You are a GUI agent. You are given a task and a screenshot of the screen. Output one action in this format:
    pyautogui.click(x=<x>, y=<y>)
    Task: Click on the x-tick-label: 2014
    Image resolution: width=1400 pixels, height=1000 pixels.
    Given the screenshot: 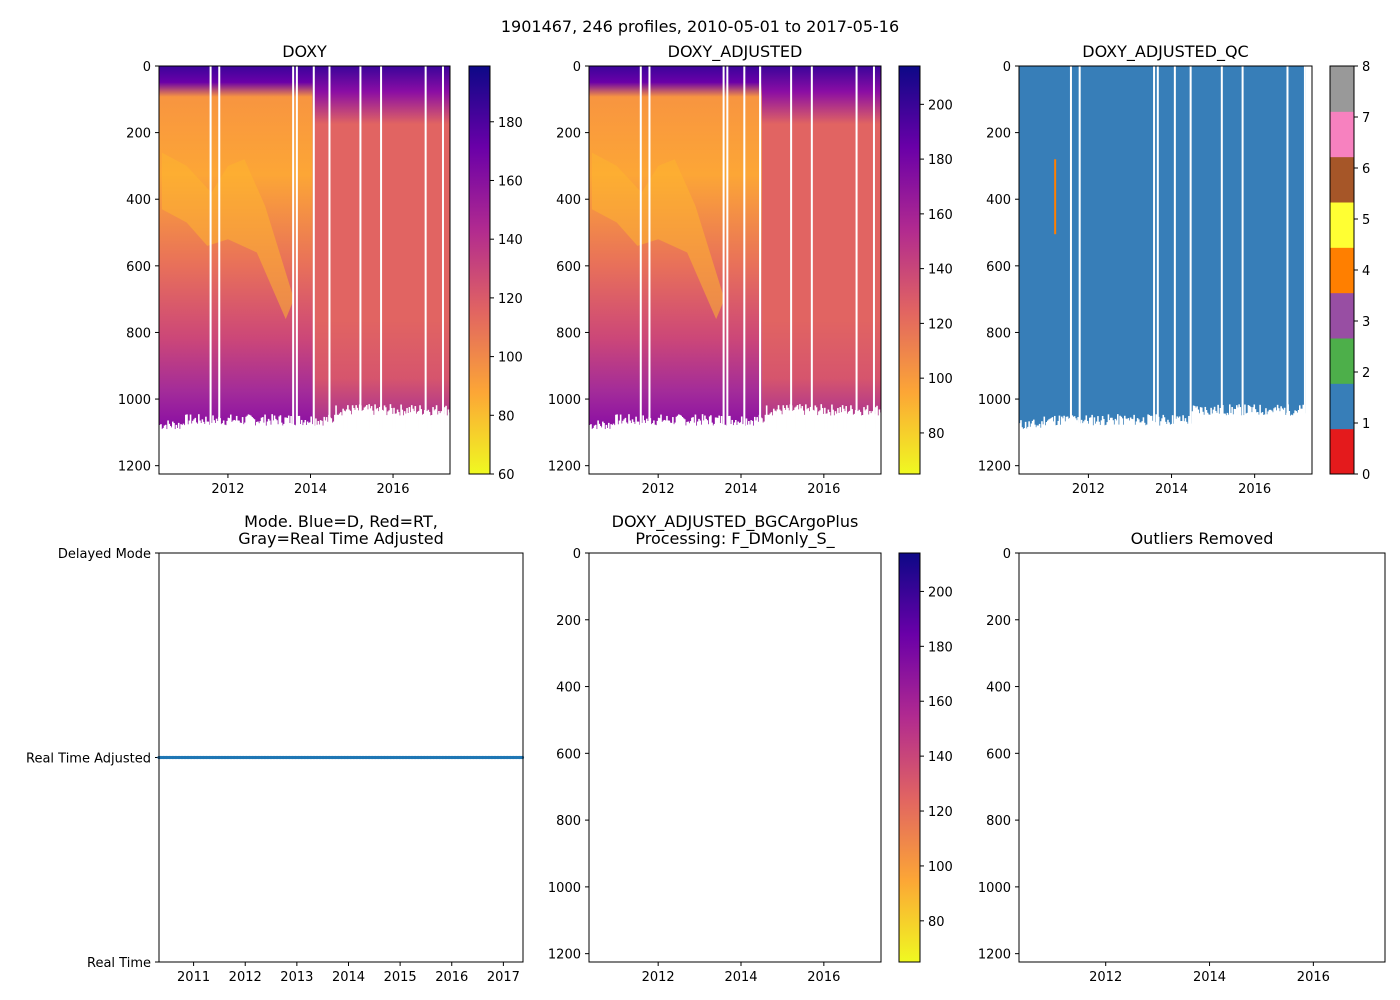 What is the action you would take?
    pyautogui.click(x=310, y=489)
    